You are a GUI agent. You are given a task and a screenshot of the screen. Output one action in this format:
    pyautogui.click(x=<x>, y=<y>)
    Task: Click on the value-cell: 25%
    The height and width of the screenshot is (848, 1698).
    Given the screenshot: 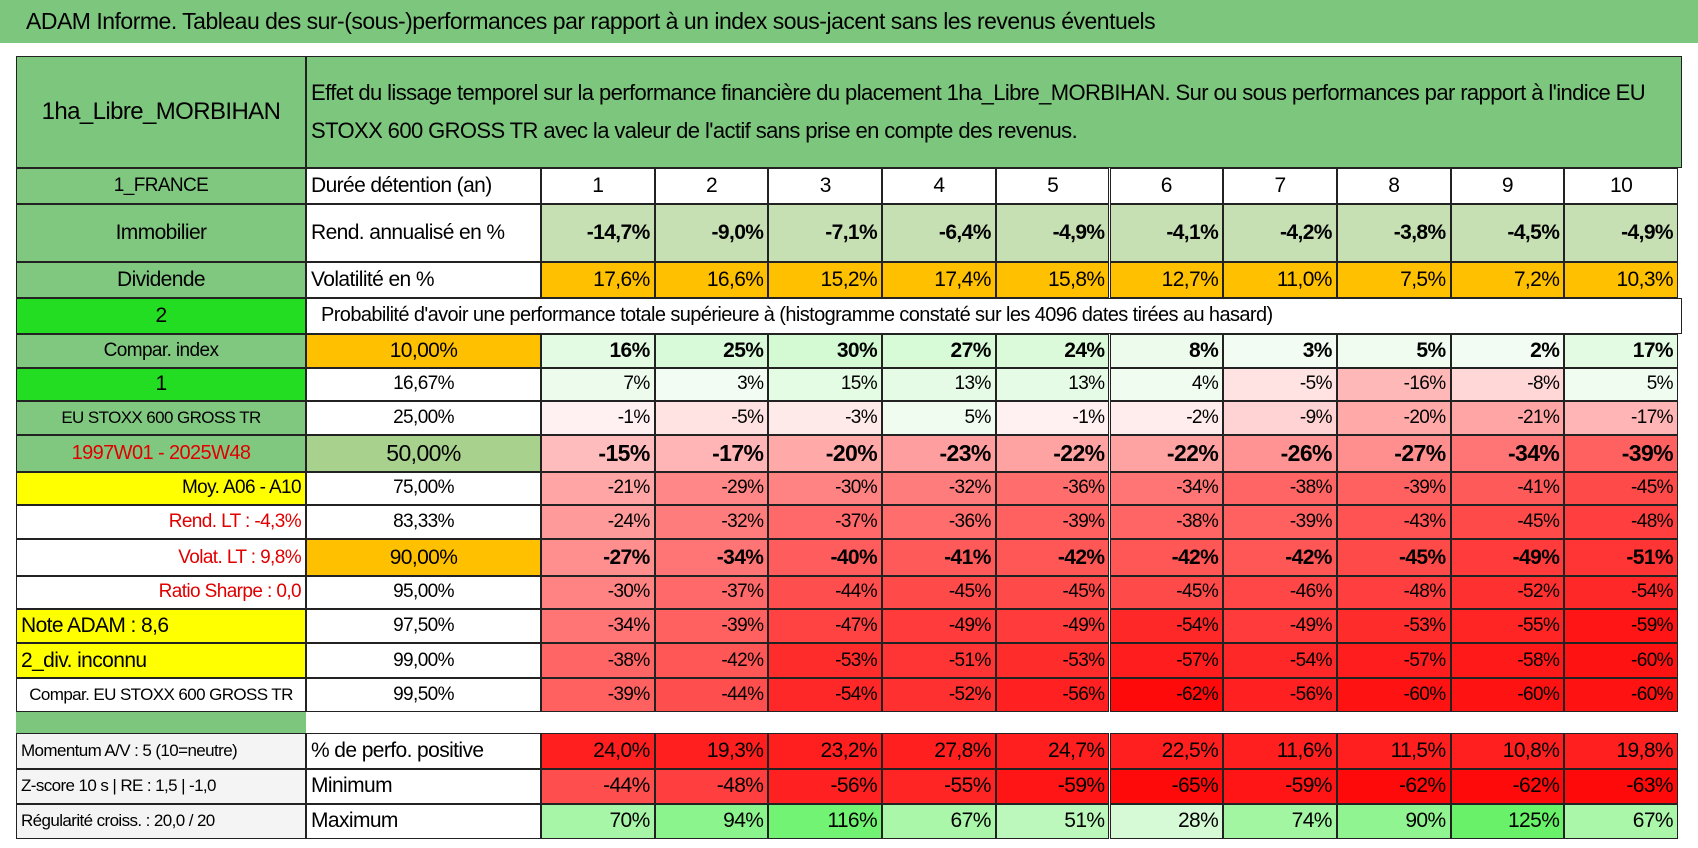 What is the action you would take?
    pyautogui.click(x=711, y=351)
    